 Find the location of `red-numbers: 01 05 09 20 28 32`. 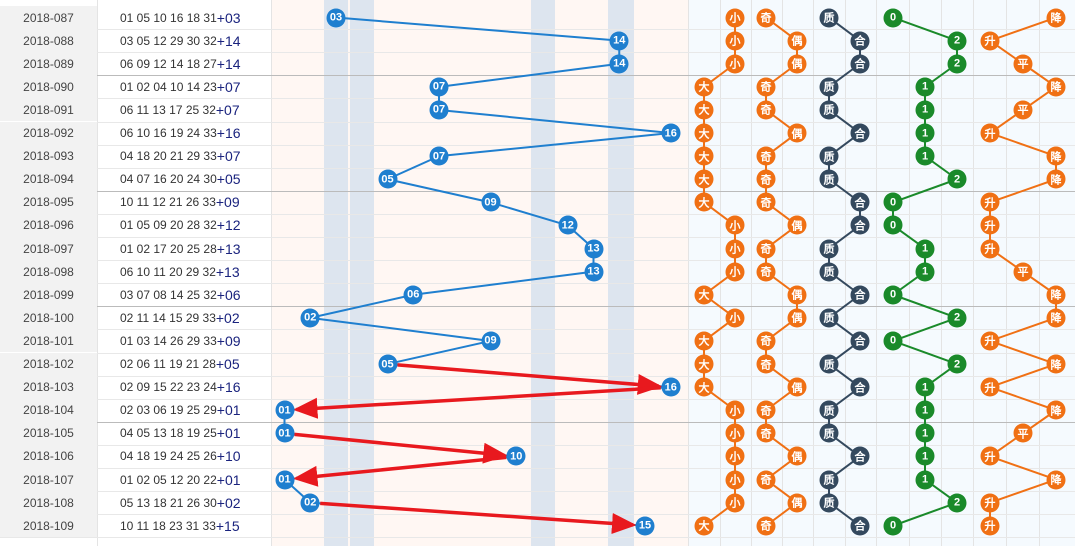

red-numbers: 01 05 09 20 28 32 is located at coordinates (168, 225).